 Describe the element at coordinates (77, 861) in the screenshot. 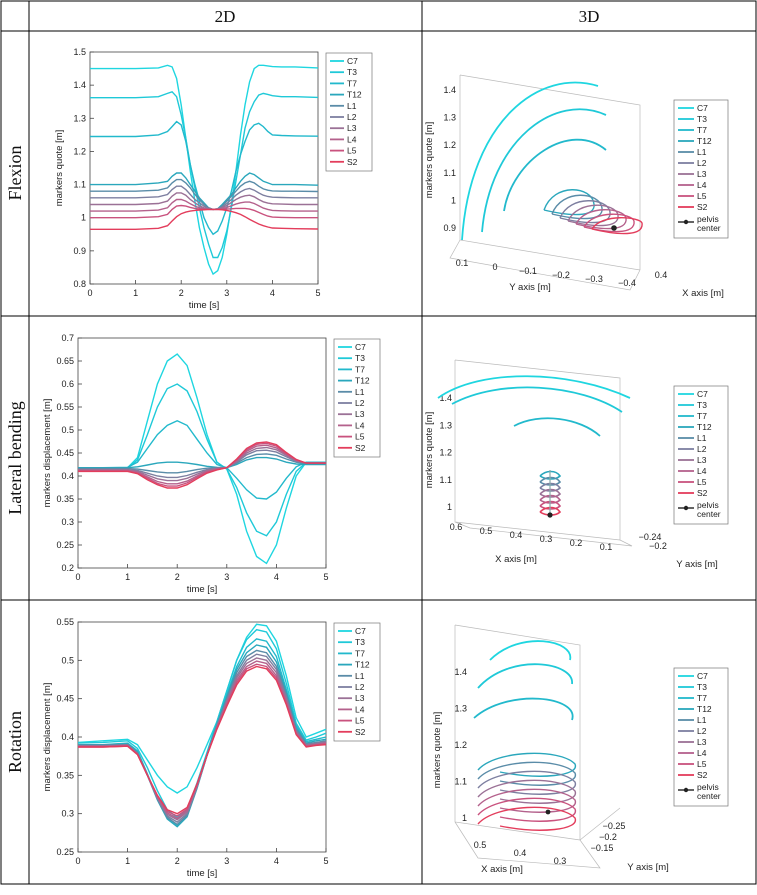

I see `x-tick-label: 0` at that location.